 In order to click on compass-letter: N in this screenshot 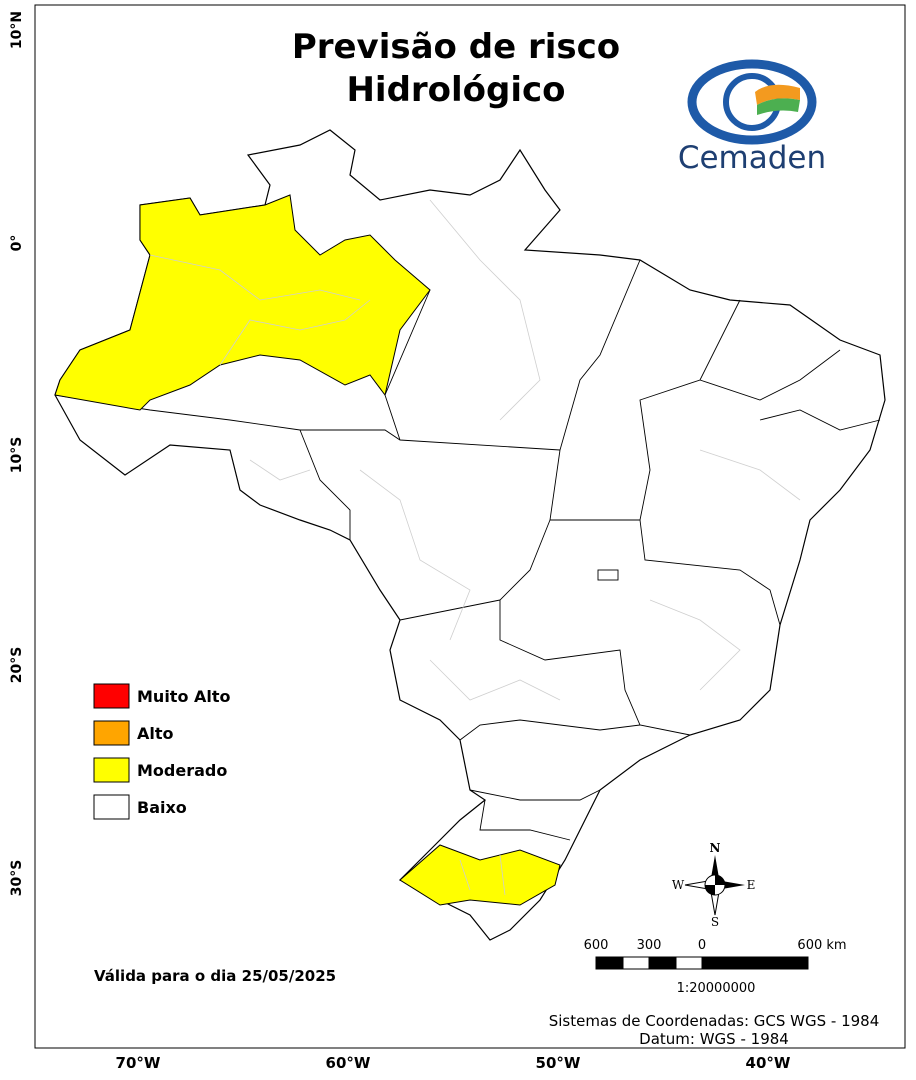, I will do `click(715, 848)`.